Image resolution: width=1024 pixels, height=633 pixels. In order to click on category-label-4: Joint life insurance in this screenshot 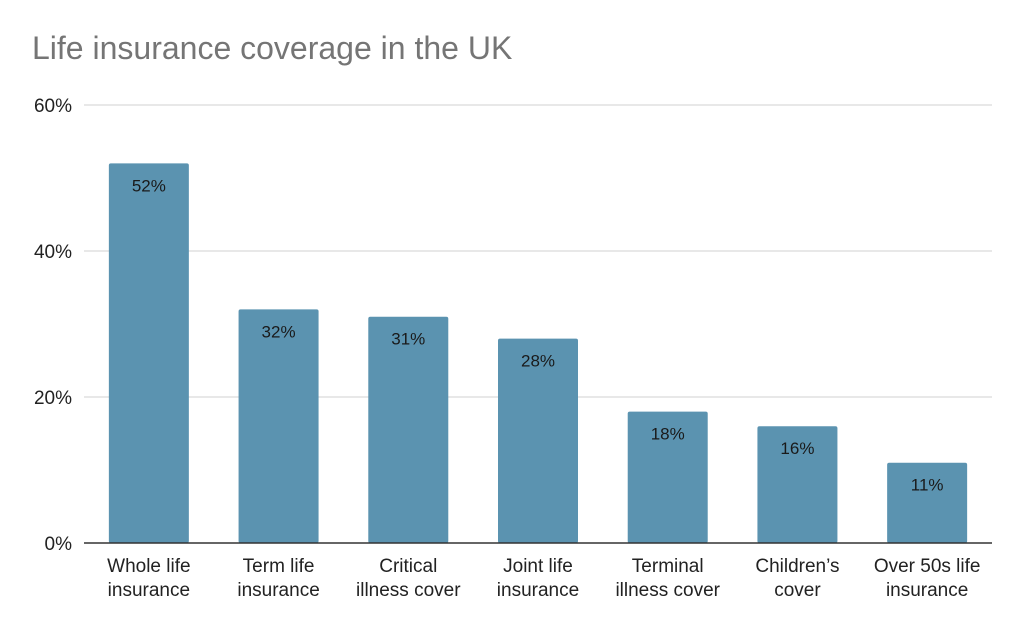, I will do `click(538, 578)`.